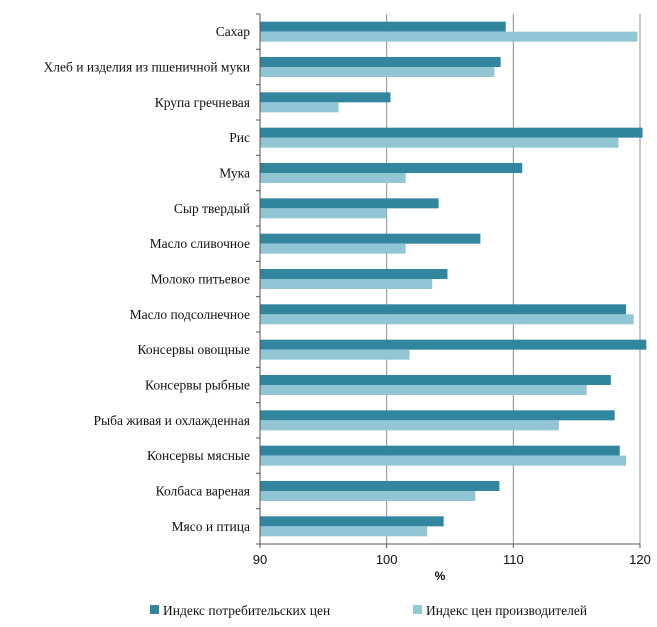 Image resolution: width=657 pixels, height=627 pixels. What do you see at coordinates (190, 314) in the screenshot?
I see `category-label: Масло подсолнечное` at bounding box center [190, 314].